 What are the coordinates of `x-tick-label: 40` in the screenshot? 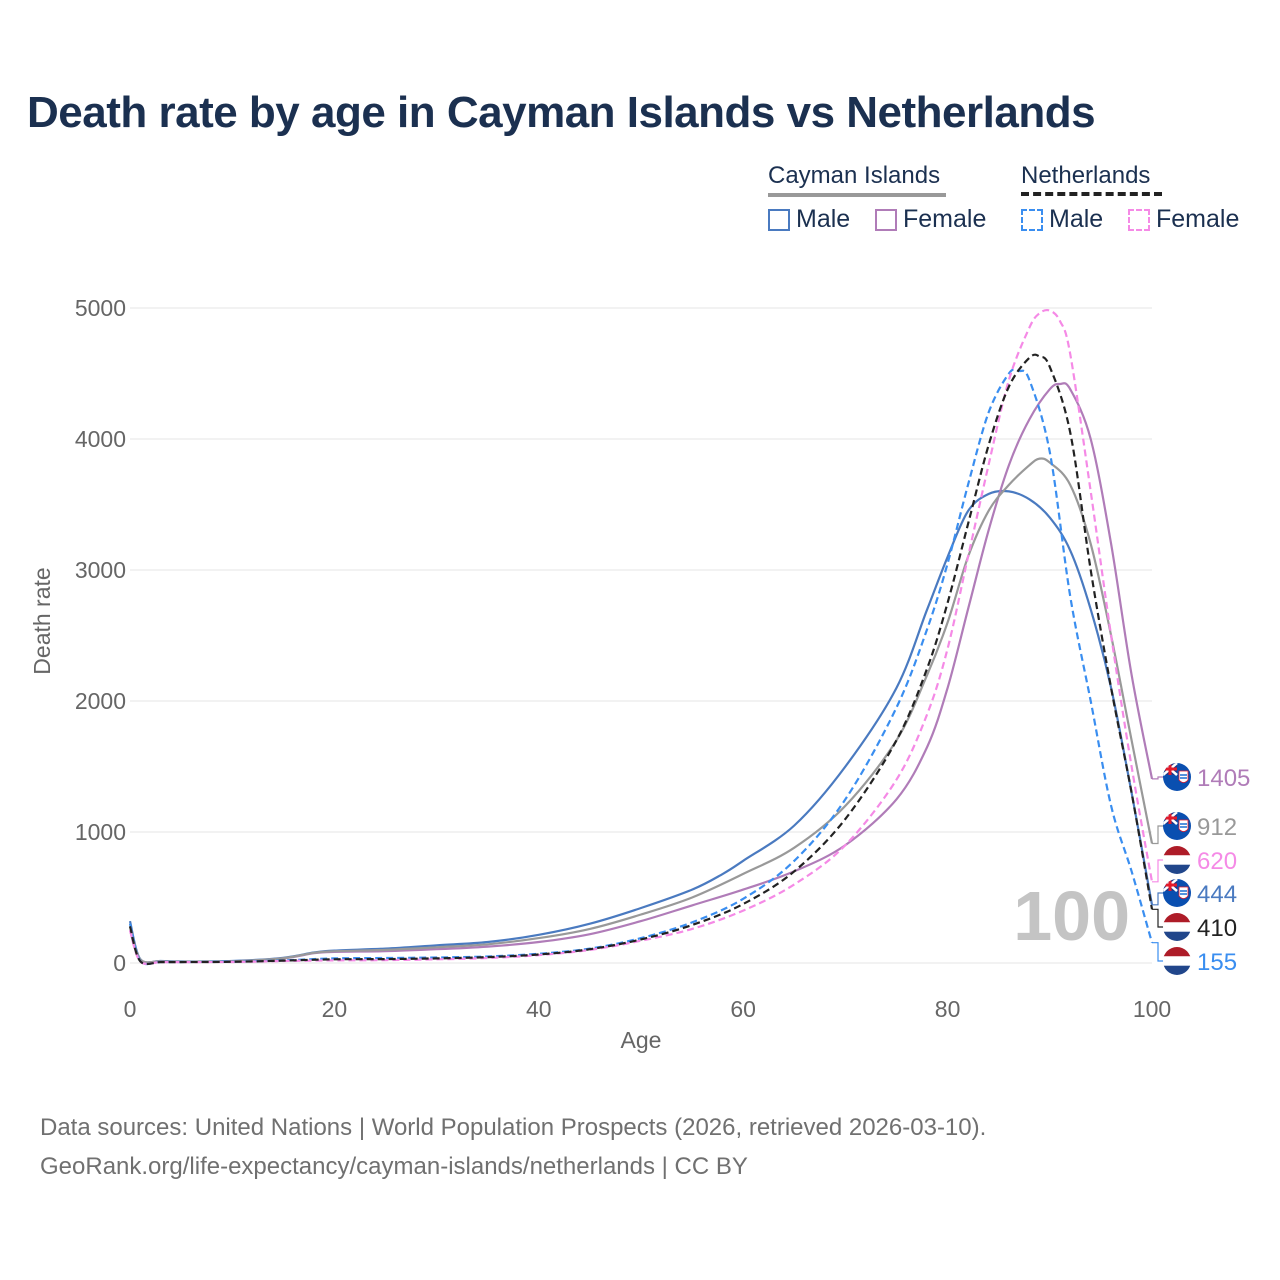 It's located at (539, 1009).